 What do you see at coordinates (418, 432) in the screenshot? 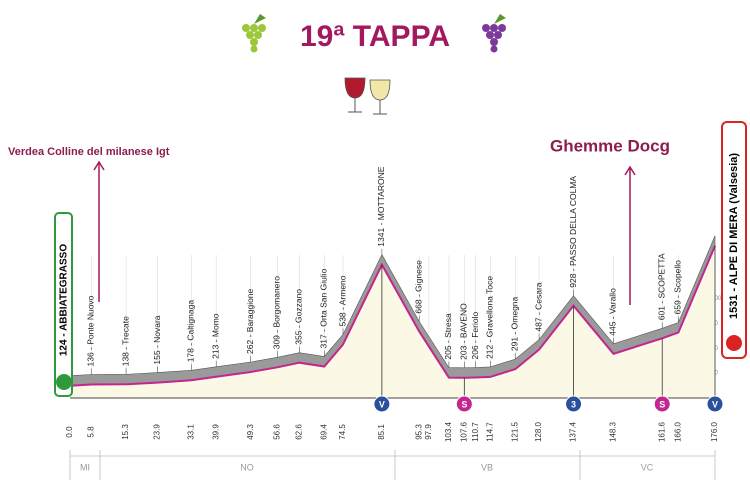
I see `x-tick-label: 95.3` at bounding box center [418, 432].